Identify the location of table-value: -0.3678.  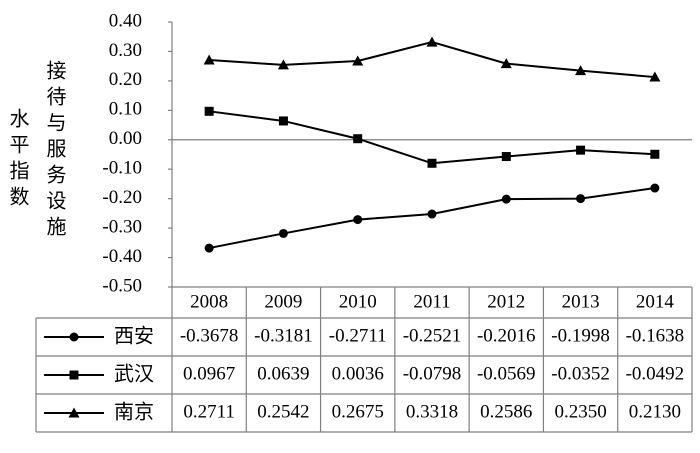
(209, 335).